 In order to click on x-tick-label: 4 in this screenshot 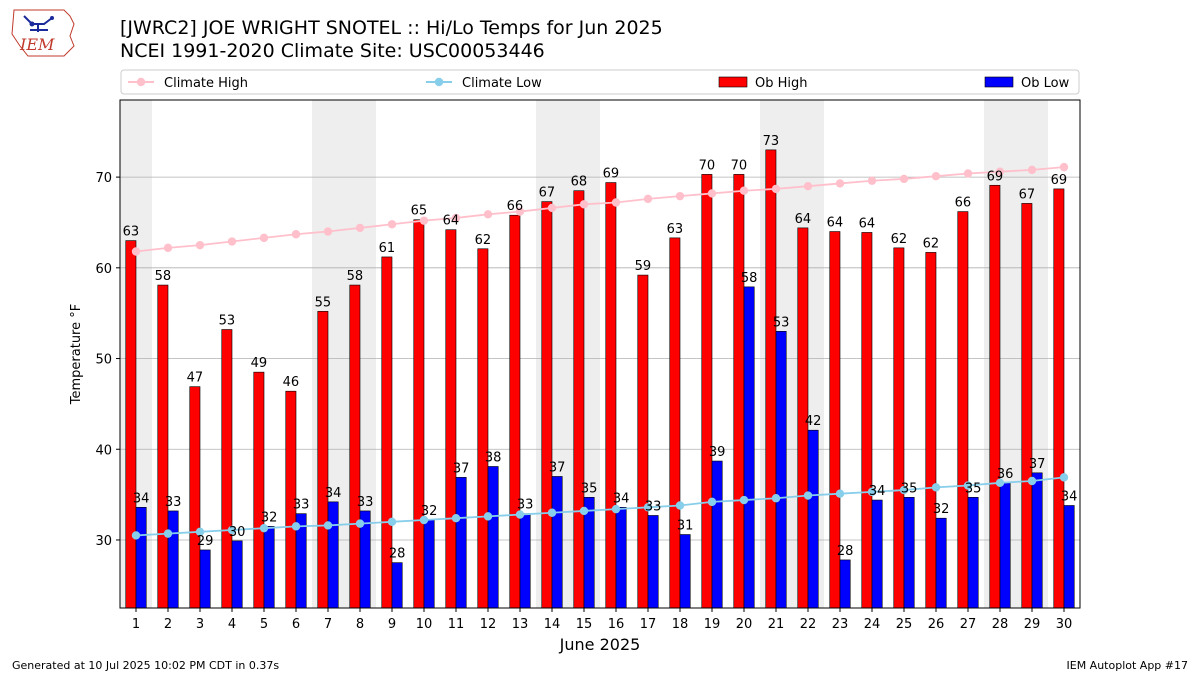, I will do `click(232, 624)`.